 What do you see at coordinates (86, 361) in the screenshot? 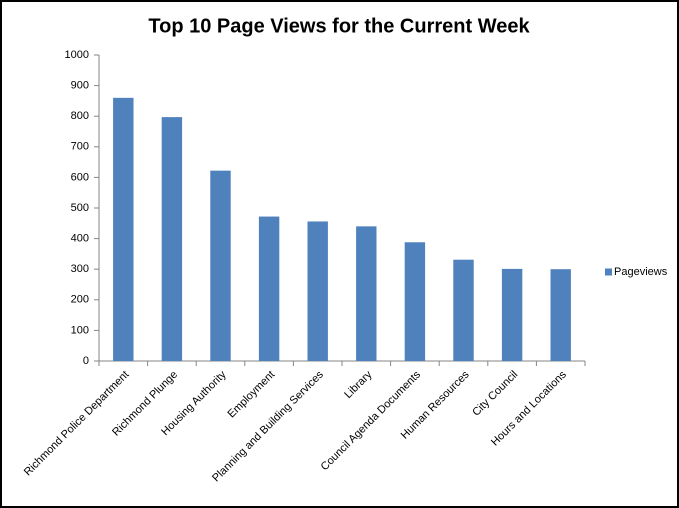
I see `y-tick-label: 0` at bounding box center [86, 361].